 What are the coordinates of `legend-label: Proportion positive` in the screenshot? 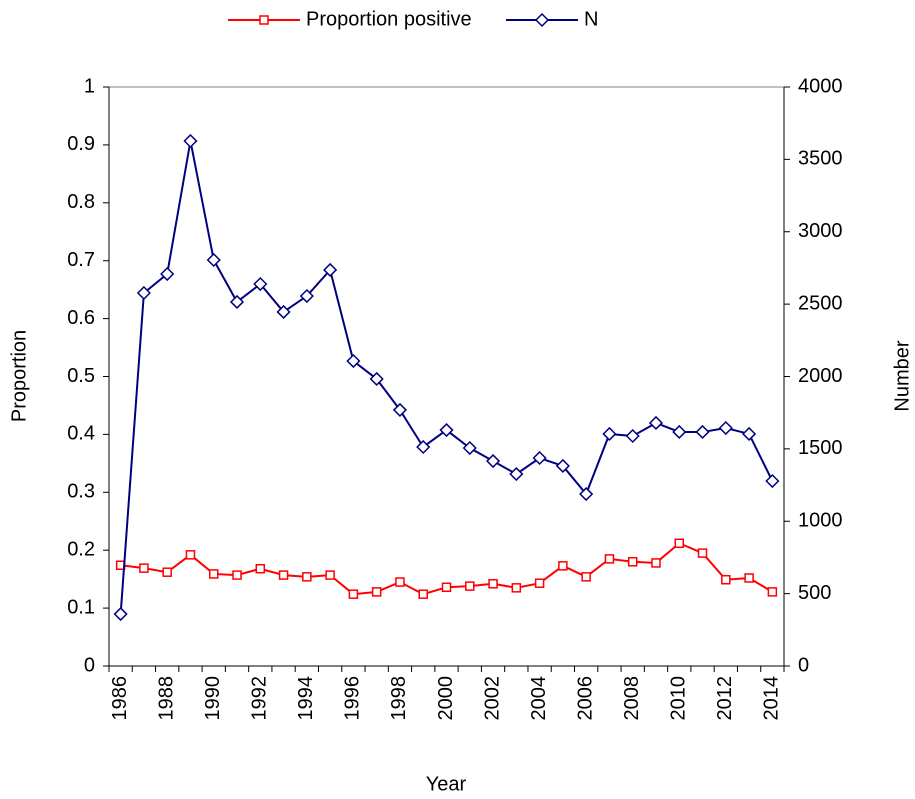 It's located at (389, 19).